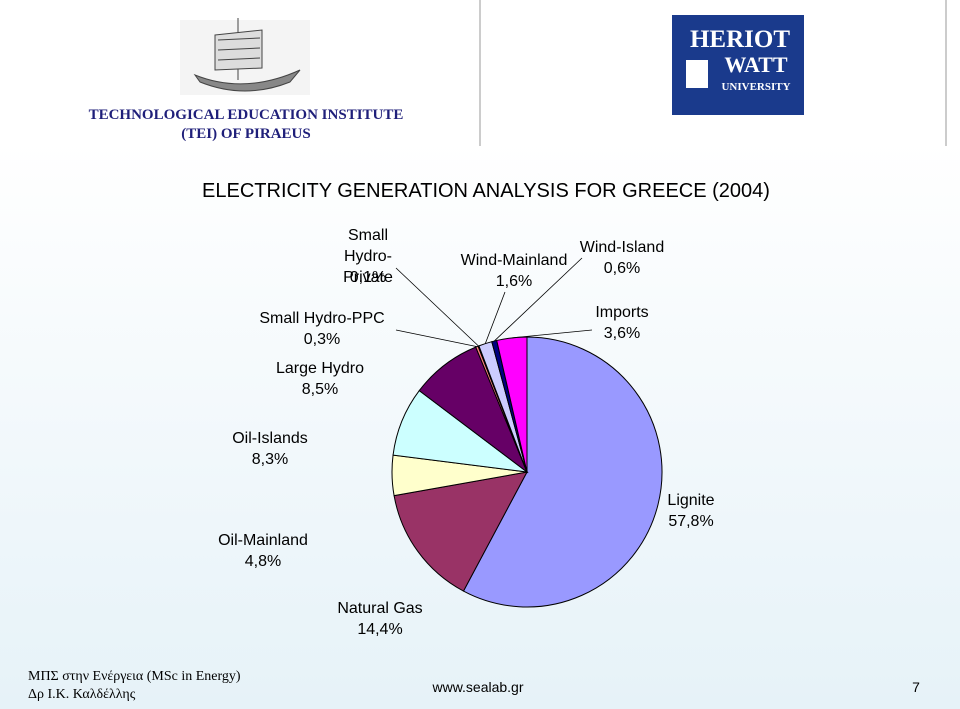  I want to click on slice-label: Lignite, so click(691, 500).